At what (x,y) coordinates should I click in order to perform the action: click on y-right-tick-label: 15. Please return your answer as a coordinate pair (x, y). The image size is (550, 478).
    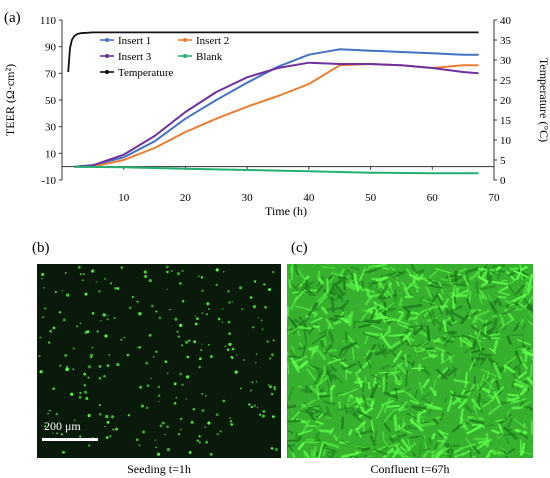
    Looking at the image, I should click on (506, 121).